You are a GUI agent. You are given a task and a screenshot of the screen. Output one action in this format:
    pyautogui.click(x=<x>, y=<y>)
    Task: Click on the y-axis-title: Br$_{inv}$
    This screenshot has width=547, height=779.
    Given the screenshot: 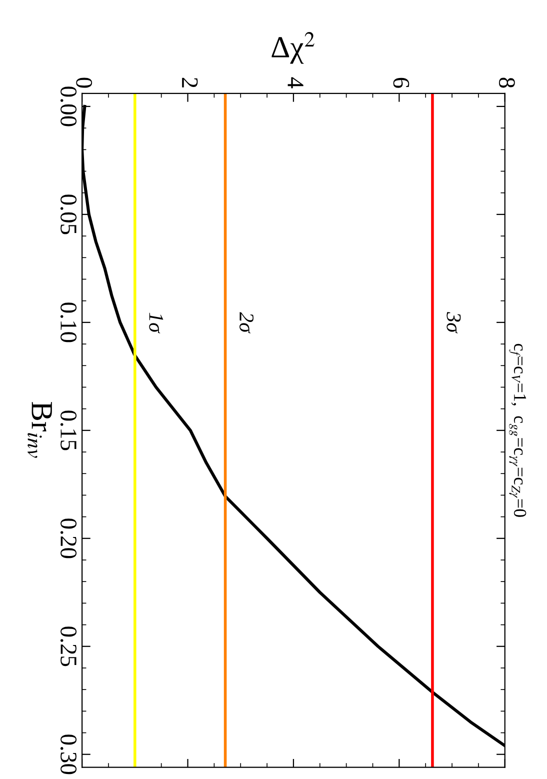 What is the action you would take?
    pyautogui.click(x=39, y=430)
    